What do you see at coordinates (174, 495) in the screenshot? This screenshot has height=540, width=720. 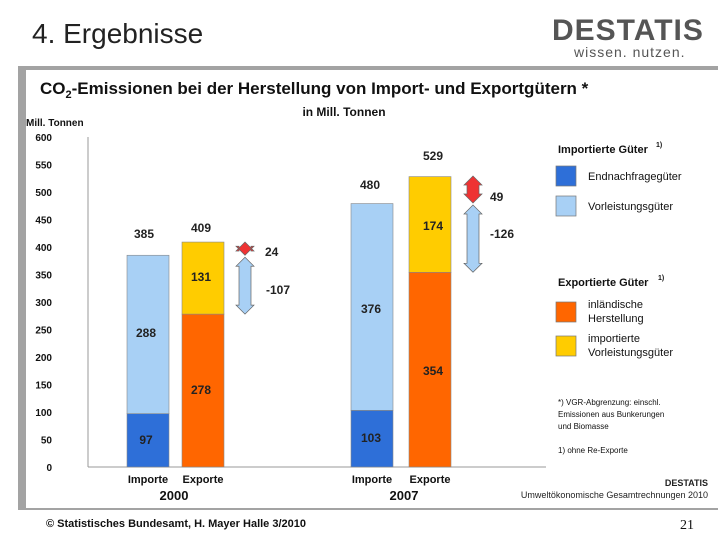 I see `x-group-label-2000: 2000` at bounding box center [174, 495].